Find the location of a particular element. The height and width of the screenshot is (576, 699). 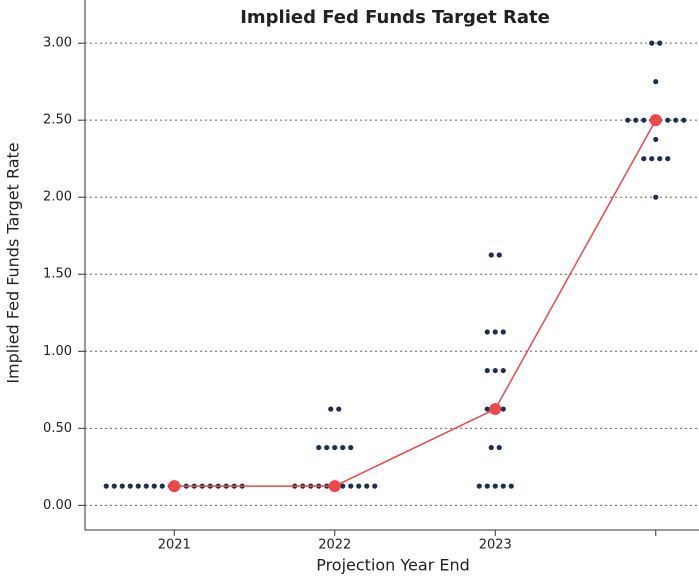

y-tick-label: 0.00 is located at coordinates (57, 505).